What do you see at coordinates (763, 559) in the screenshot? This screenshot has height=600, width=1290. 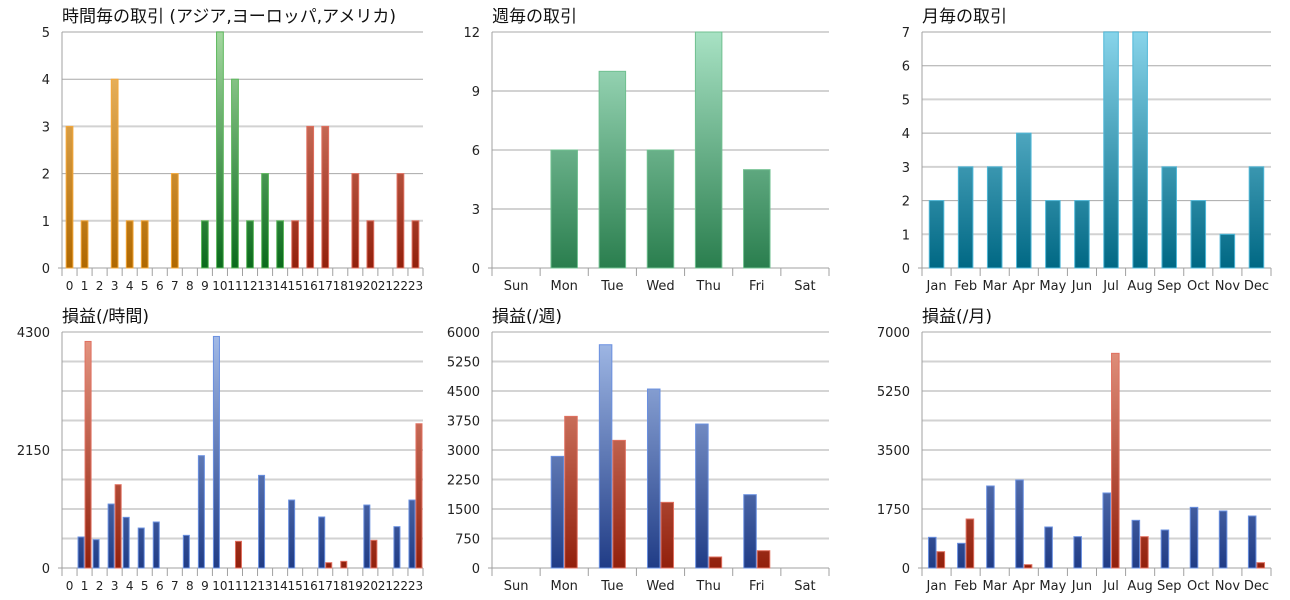 I see `bar-損失-Fri` at bounding box center [763, 559].